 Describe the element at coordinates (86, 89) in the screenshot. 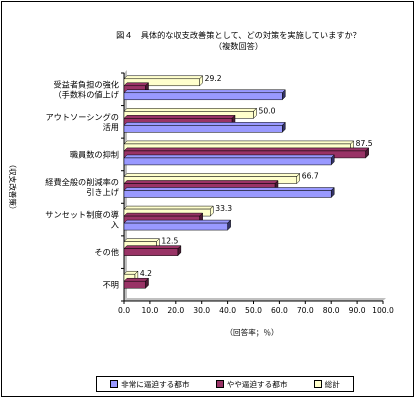

I see `category-label: 受益者負担の強化（手数料の値上げ` at that location.